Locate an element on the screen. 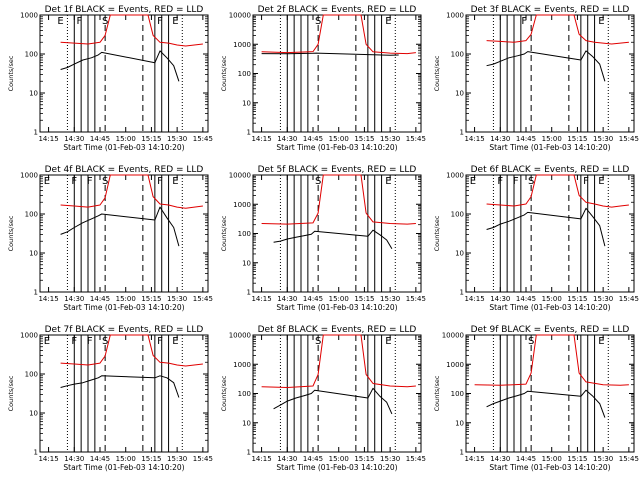 The height and width of the screenshot is (480, 640). panel-title: Det 7f BLACK = Events, RED = LLD is located at coordinates (124, 330).